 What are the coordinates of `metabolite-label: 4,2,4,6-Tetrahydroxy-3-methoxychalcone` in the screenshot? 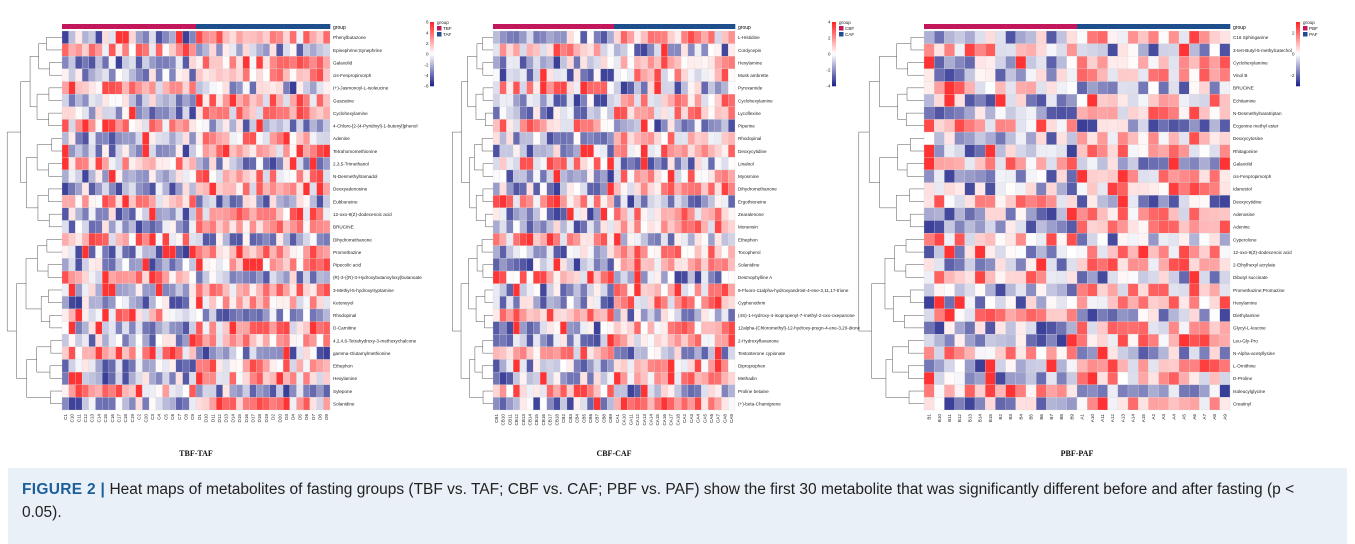 It's located at (375, 340).